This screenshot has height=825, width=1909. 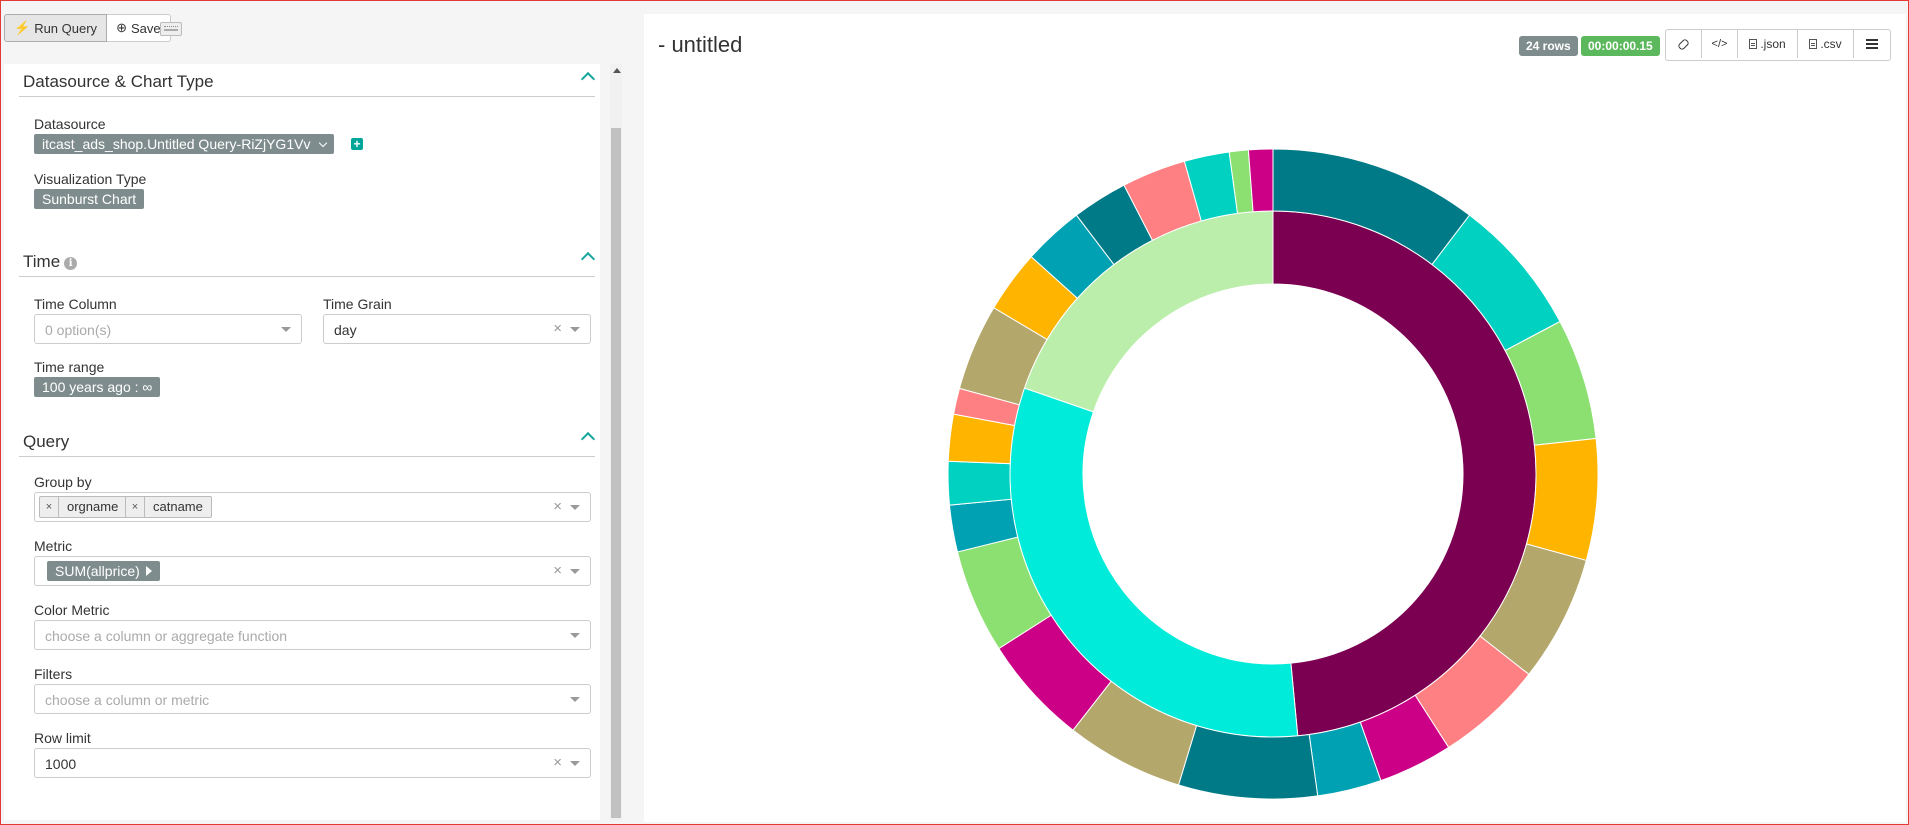 I want to click on csv-label: .csv, so click(x=1831, y=44).